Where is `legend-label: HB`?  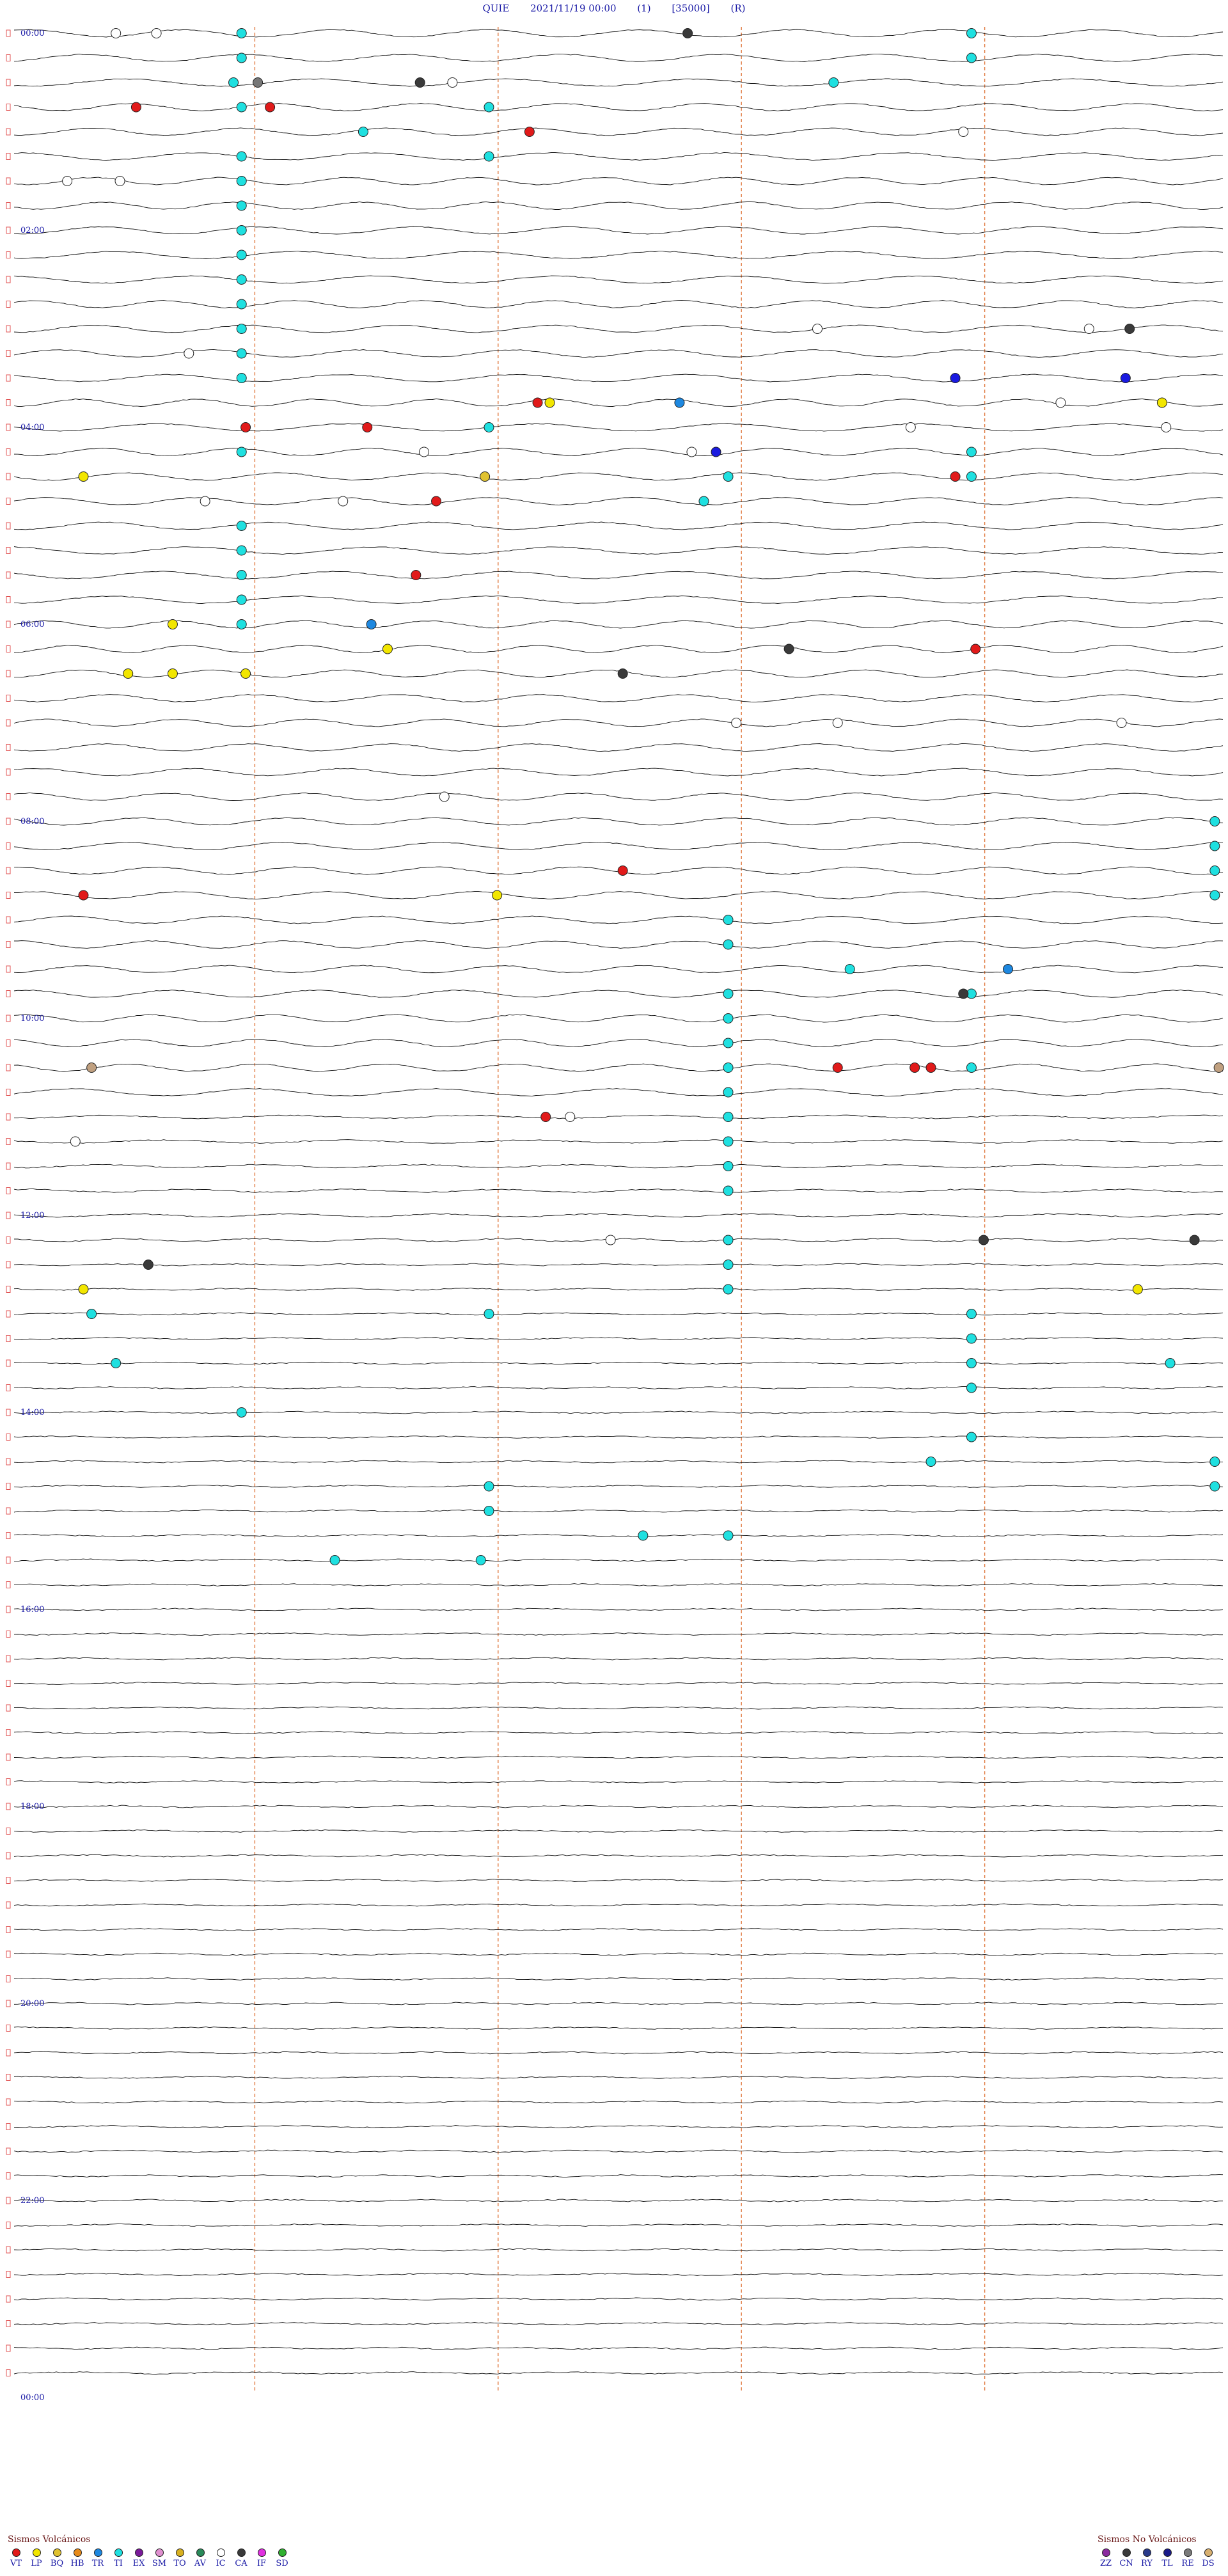
legend-label: HB is located at coordinates (77, 2563).